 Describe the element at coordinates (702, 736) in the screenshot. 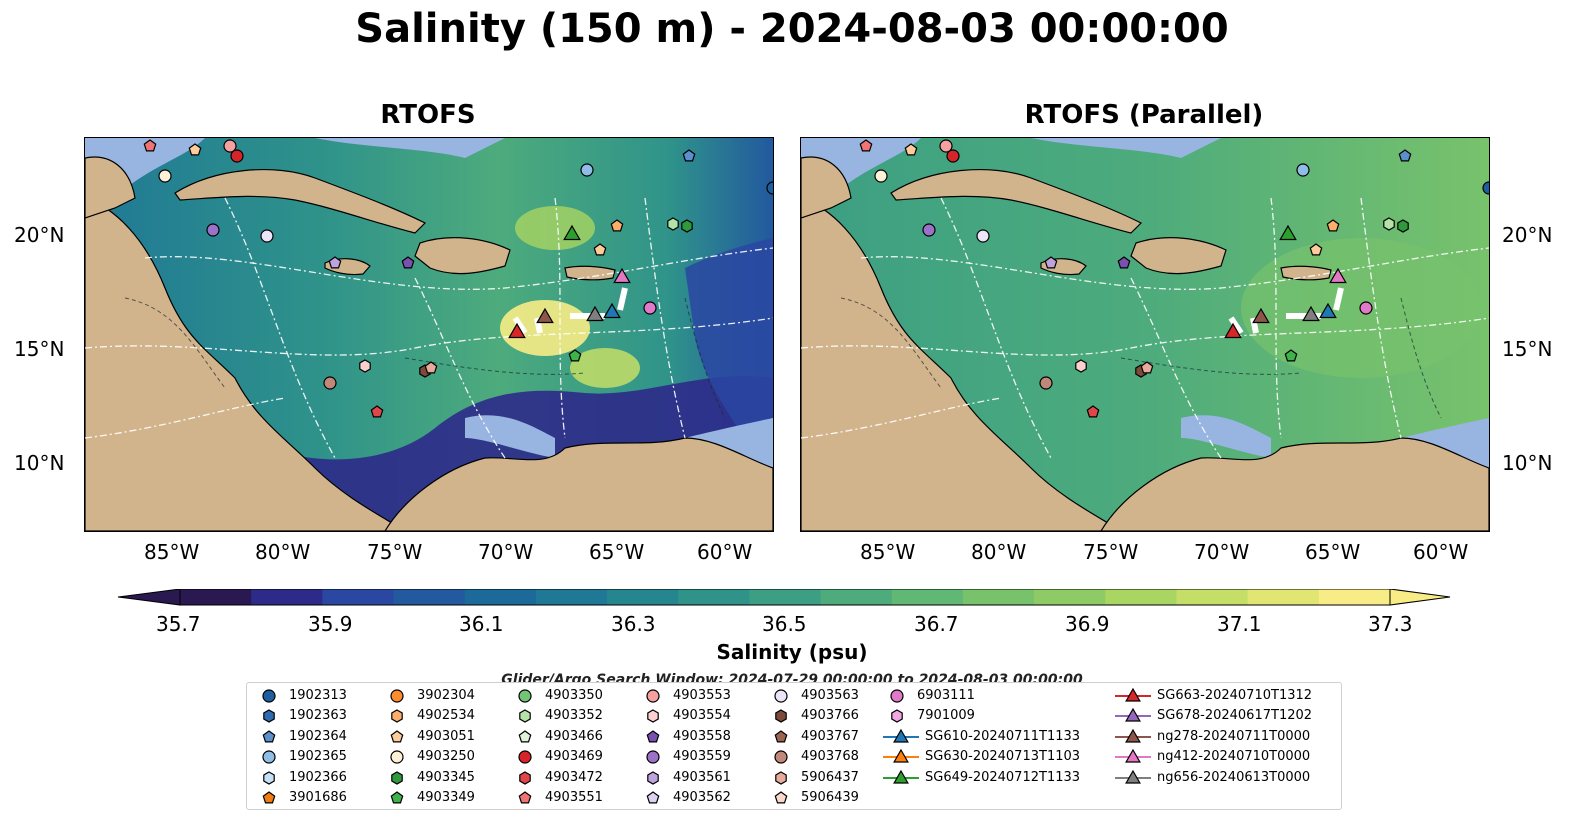

I see `legend-label: 4903558` at that location.